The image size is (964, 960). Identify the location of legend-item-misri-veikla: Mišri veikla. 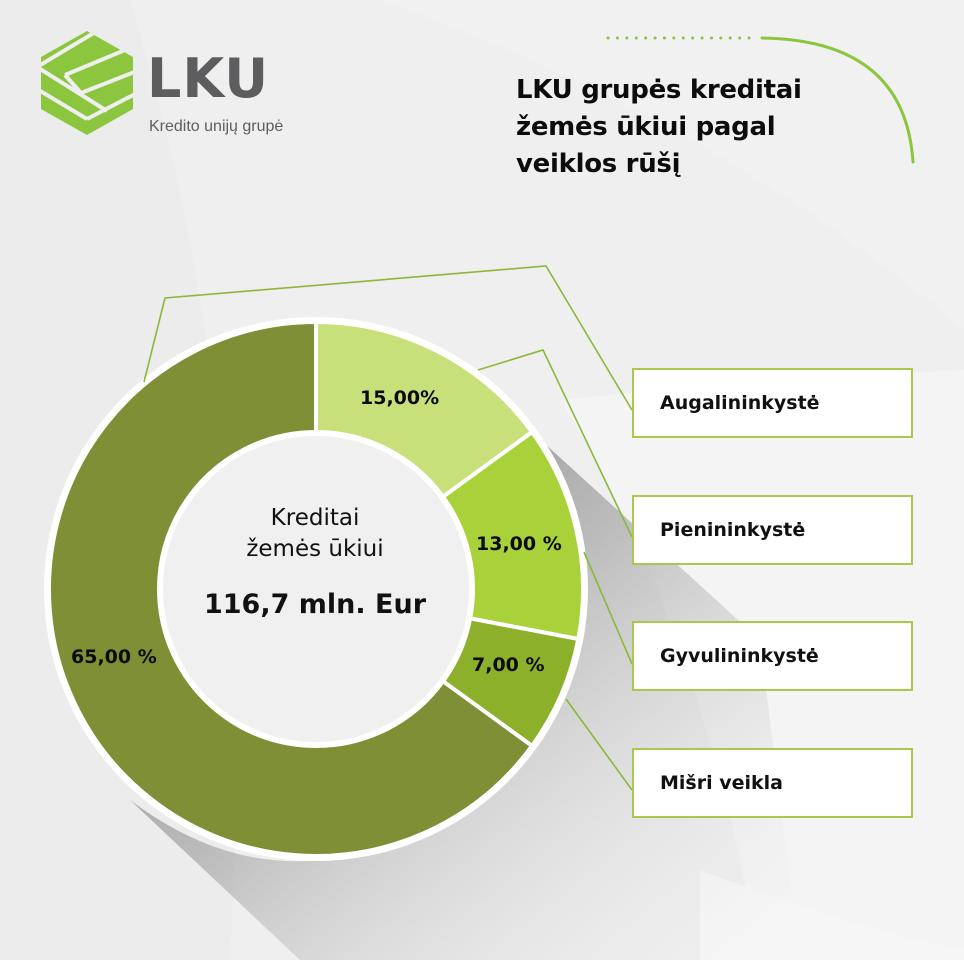
(772, 783).